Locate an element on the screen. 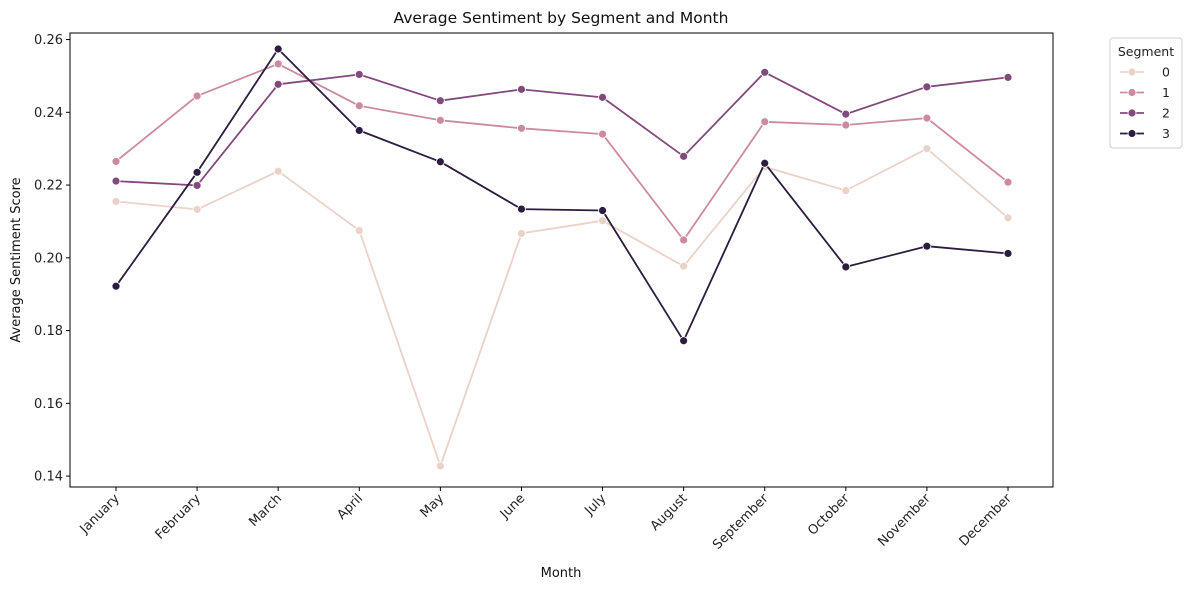 The width and height of the screenshot is (1192, 590). legend-label-3: 3 is located at coordinates (1166, 133).